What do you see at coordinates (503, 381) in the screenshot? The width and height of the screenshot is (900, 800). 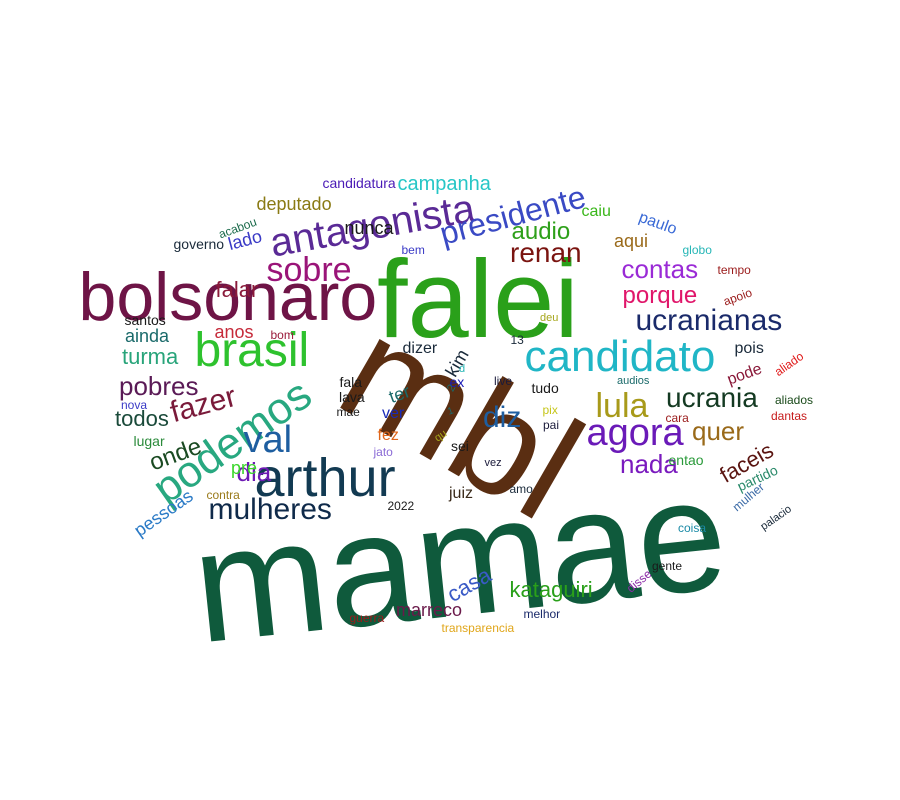 I see `cloud-word: live` at bounding box center [503, 381].